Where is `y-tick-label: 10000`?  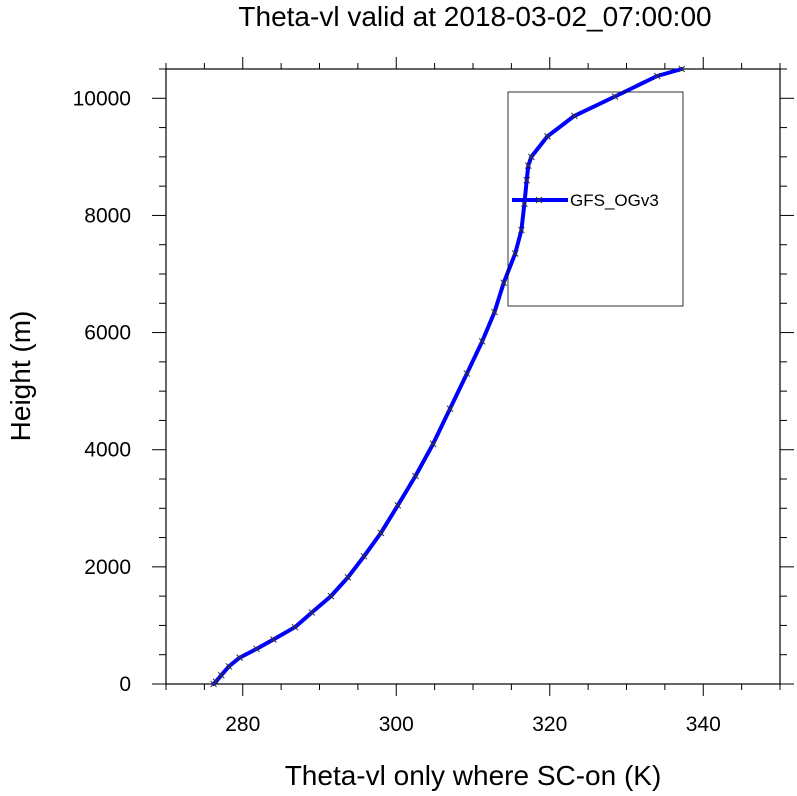 y-tick-label: 10000 is located at coordinates (102, 98).